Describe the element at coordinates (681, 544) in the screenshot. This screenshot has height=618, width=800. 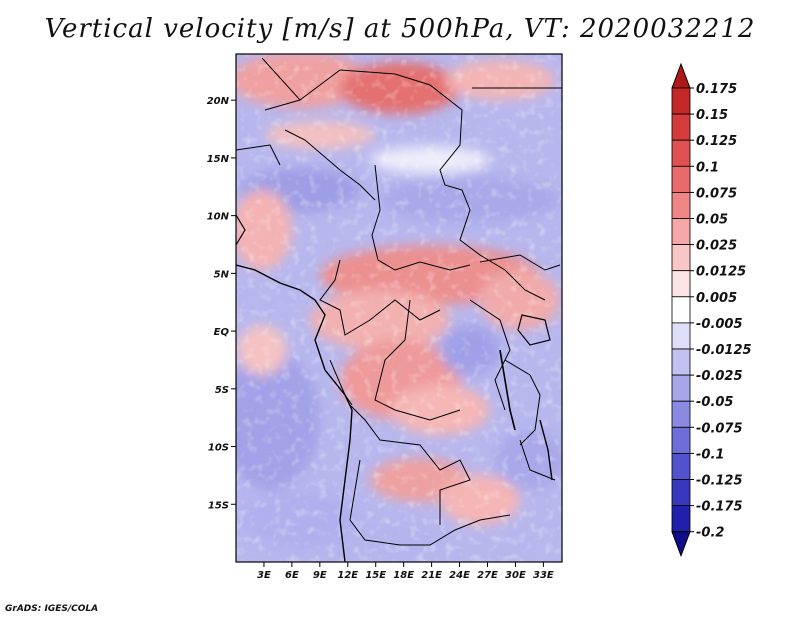
I see `colorbar-bottom-arrow` at that location.